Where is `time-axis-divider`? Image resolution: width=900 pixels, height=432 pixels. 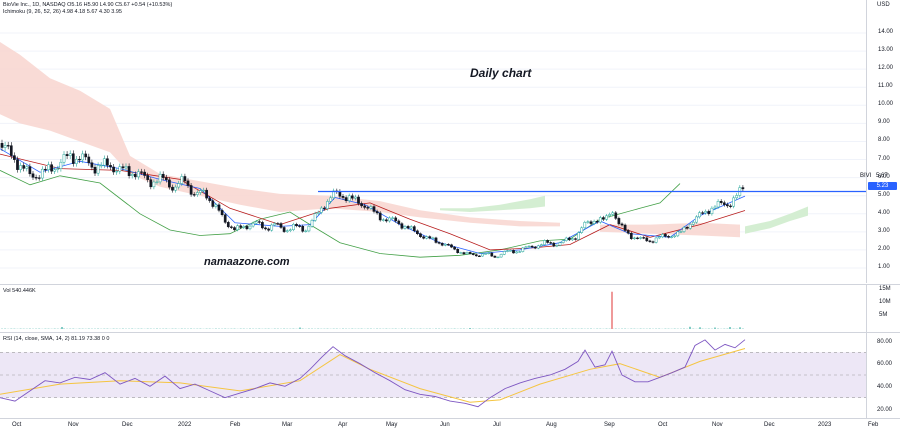 time-axis-divider is located at coordinates (450, 418).